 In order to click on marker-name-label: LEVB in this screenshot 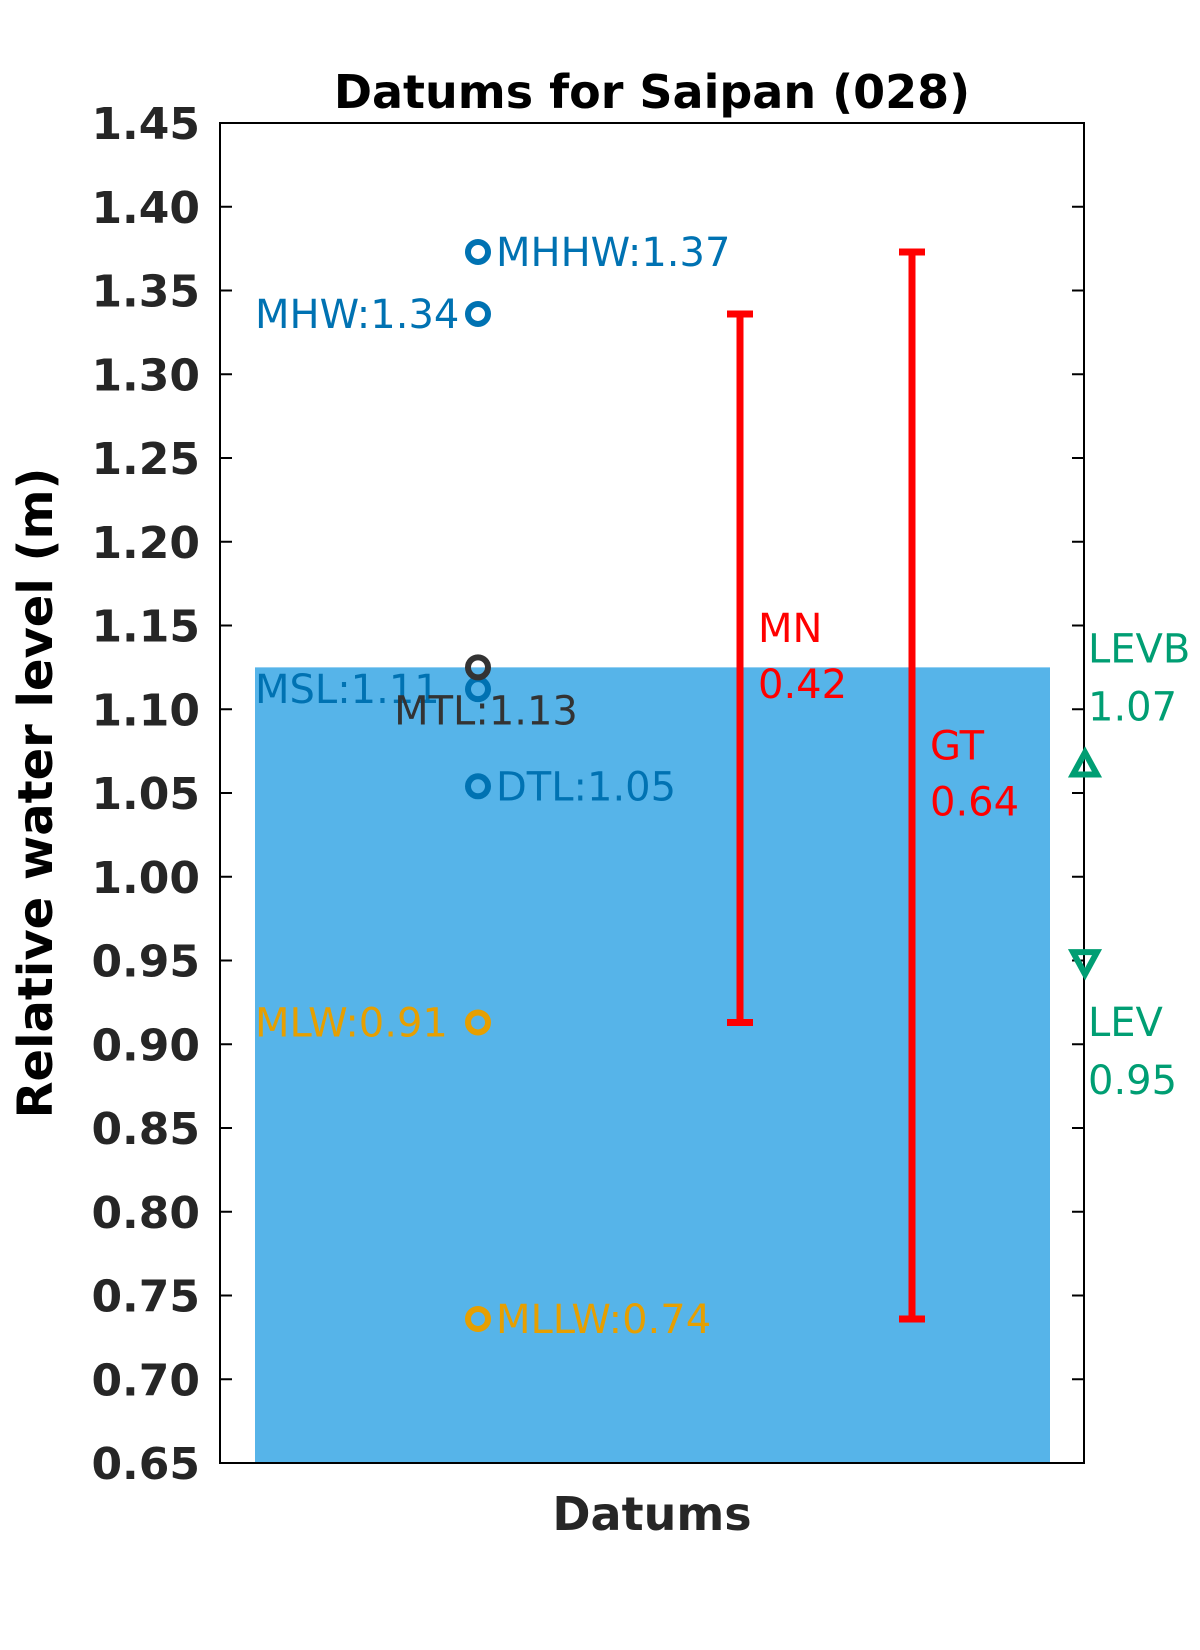, I will do `click(1139, 650)`.